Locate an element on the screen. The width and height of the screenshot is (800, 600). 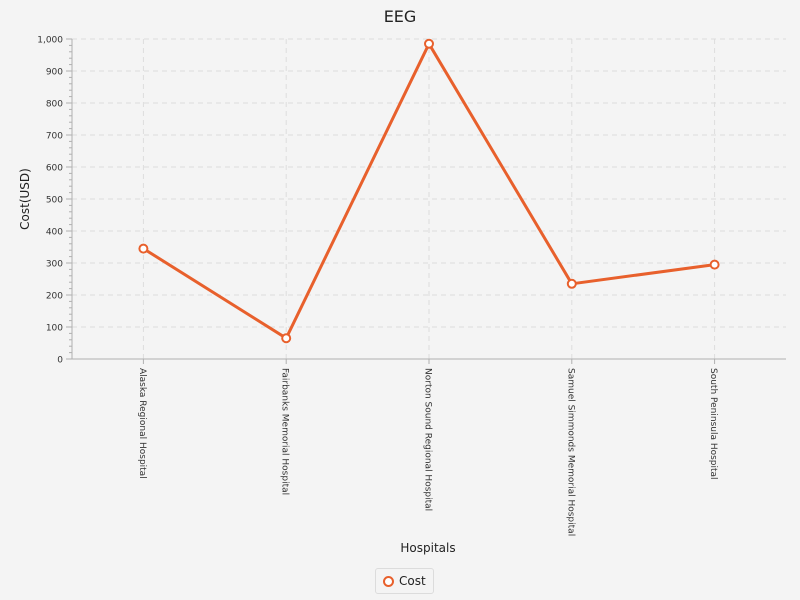
x-tick-label: Fairbanks Memorial Hospital is located at coordinates (285, 431).